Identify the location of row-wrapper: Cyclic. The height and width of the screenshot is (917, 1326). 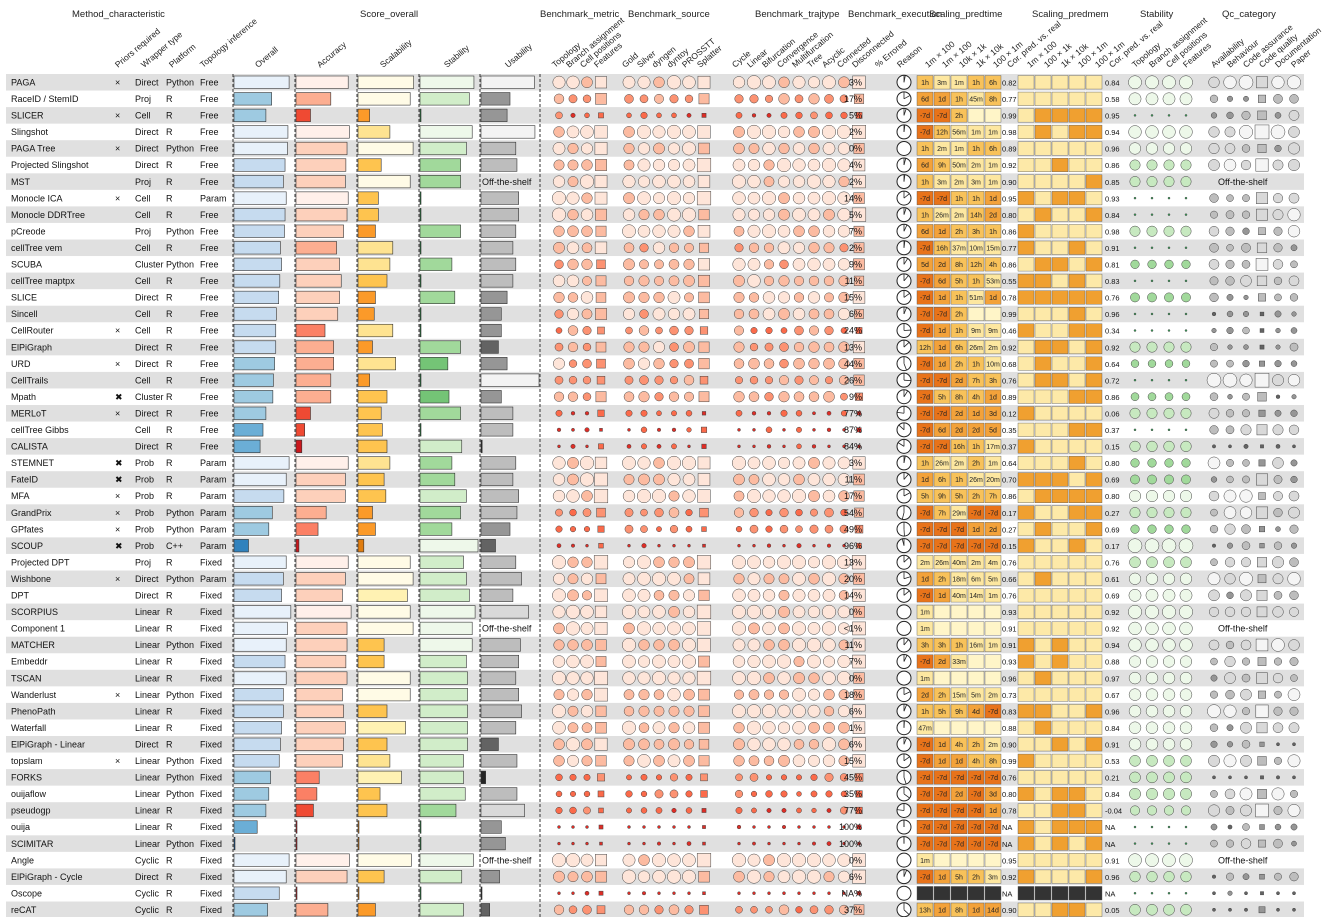
(147, 910).